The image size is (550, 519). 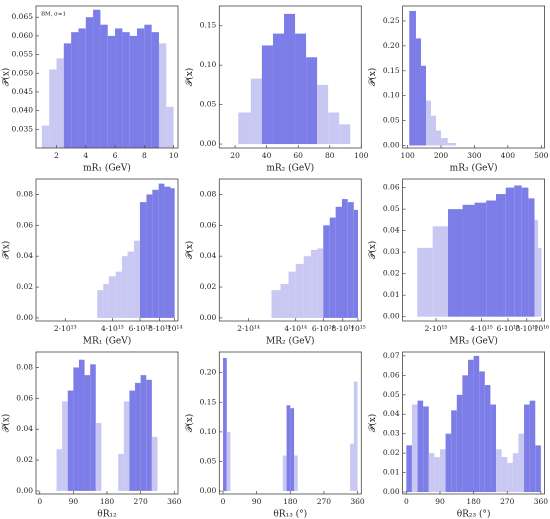 I want to click on x-axis-label: mR₃ (GeV), so click(x=474, y=168).